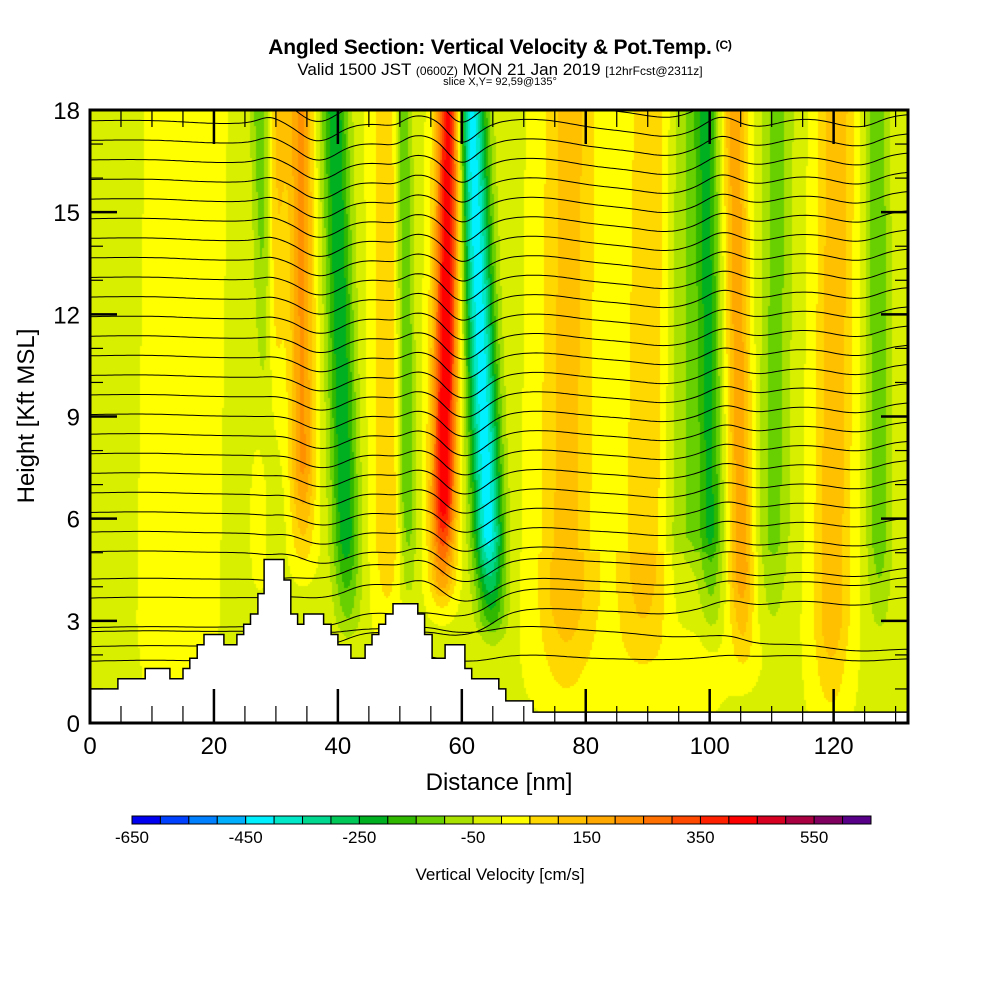 This screenshot has height=1000, width=1000. What do you see at coordinates (132, 837) in the screenshot?
I see `colorbar-tick-label: -650` at bounding box center [132, 837].